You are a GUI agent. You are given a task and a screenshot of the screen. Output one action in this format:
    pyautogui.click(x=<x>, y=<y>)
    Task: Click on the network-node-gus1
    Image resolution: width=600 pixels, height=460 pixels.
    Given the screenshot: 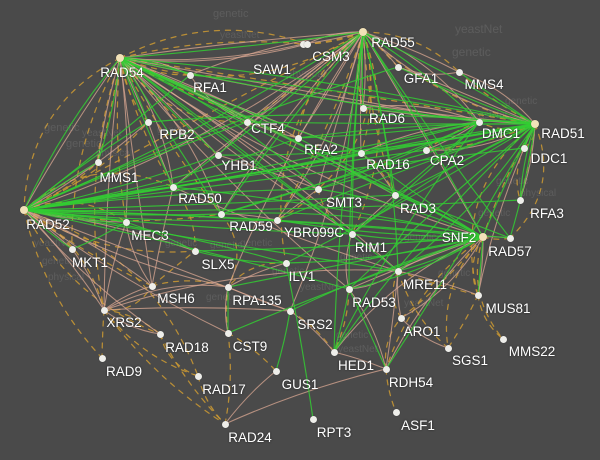 What is the action you would take?
    pyautogui.click(x=276, y=371)
    